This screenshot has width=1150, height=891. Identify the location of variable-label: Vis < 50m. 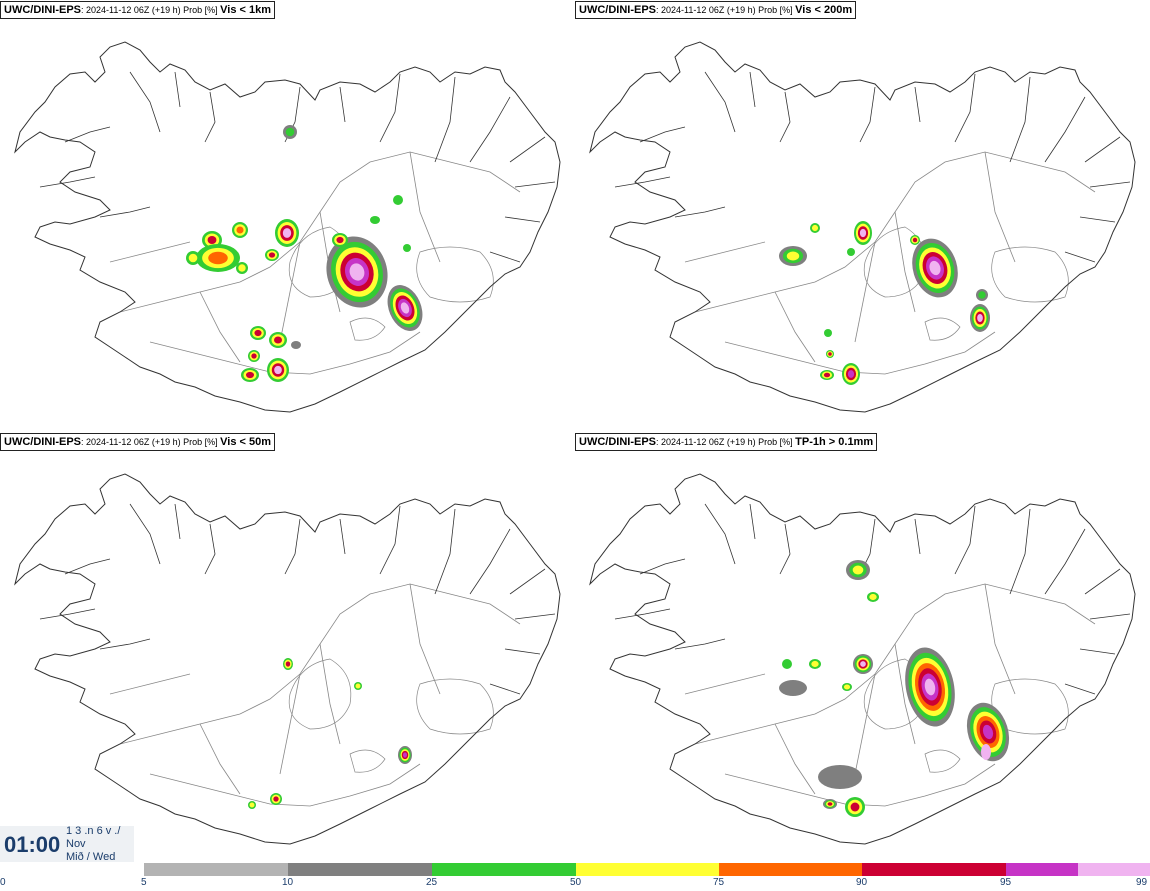
(246, 442).